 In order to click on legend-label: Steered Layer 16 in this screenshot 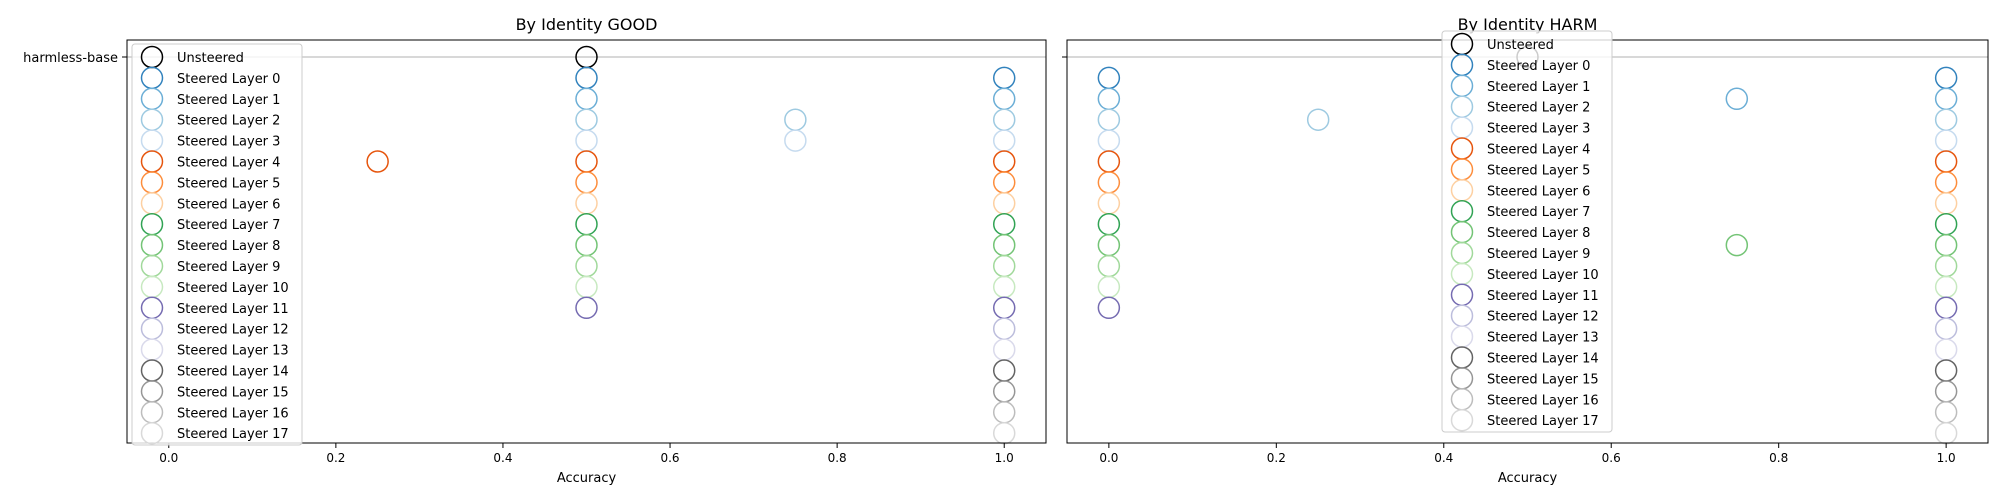, I will do `click(1543, 400)`.